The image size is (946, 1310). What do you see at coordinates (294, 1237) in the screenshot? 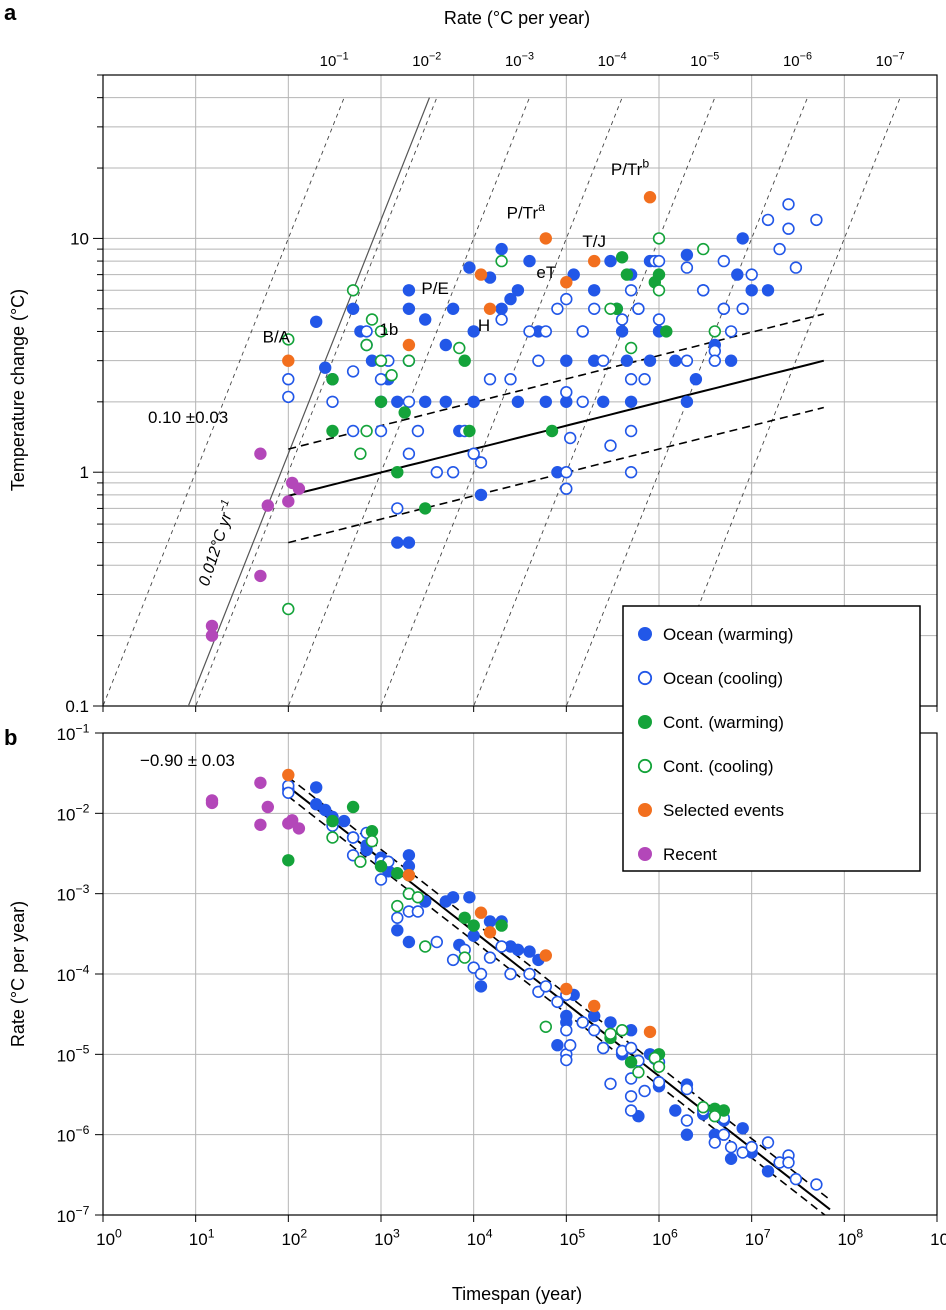
I see `x-tick-label: 10²` at bounding box center [294, 1237].